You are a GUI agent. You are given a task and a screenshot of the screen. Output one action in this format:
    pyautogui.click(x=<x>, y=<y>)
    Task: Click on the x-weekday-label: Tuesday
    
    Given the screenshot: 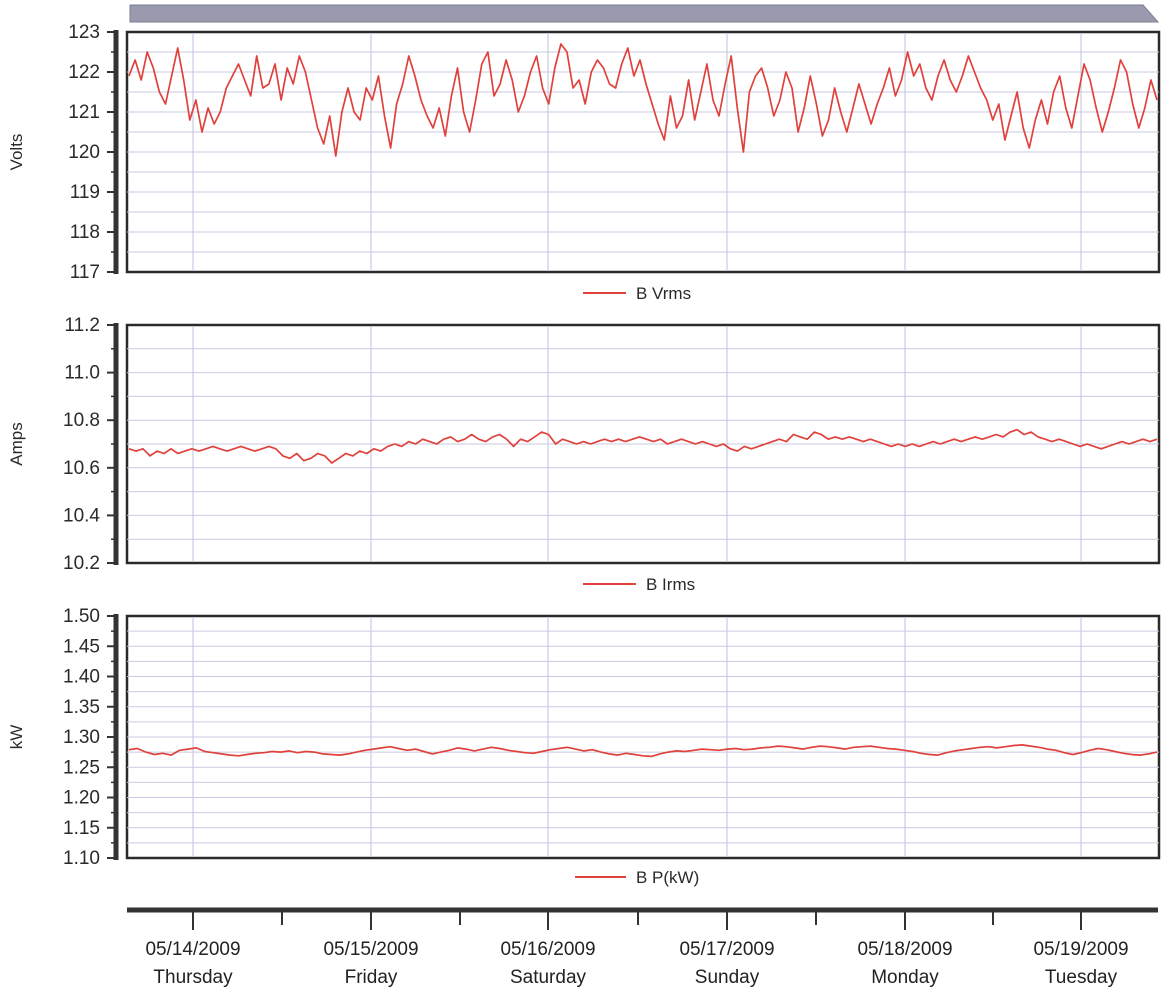 What is the action you would take?
    pyautogui.click(x=1081, y=977)
    